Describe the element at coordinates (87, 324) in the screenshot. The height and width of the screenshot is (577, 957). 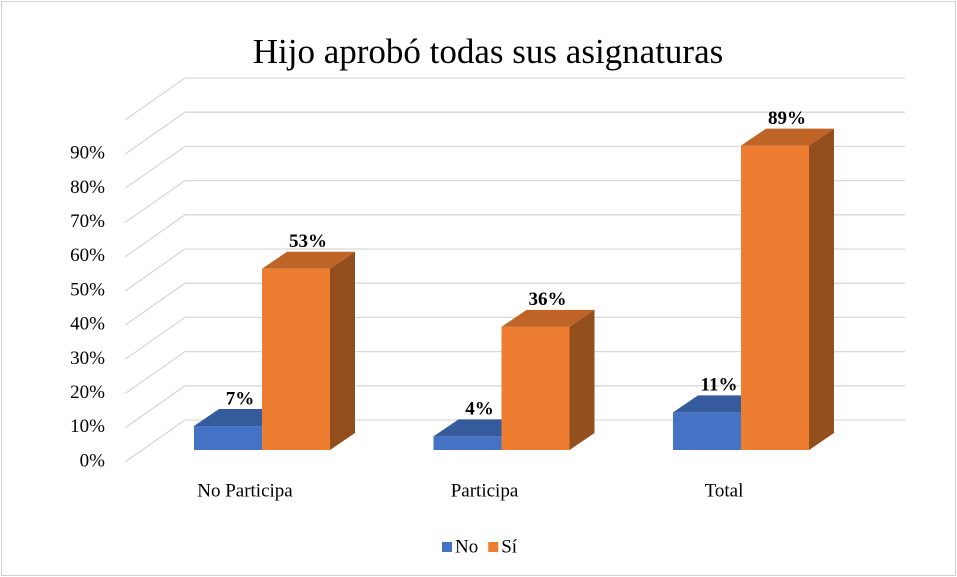
I see `y-tick-label: 40%` at that location.